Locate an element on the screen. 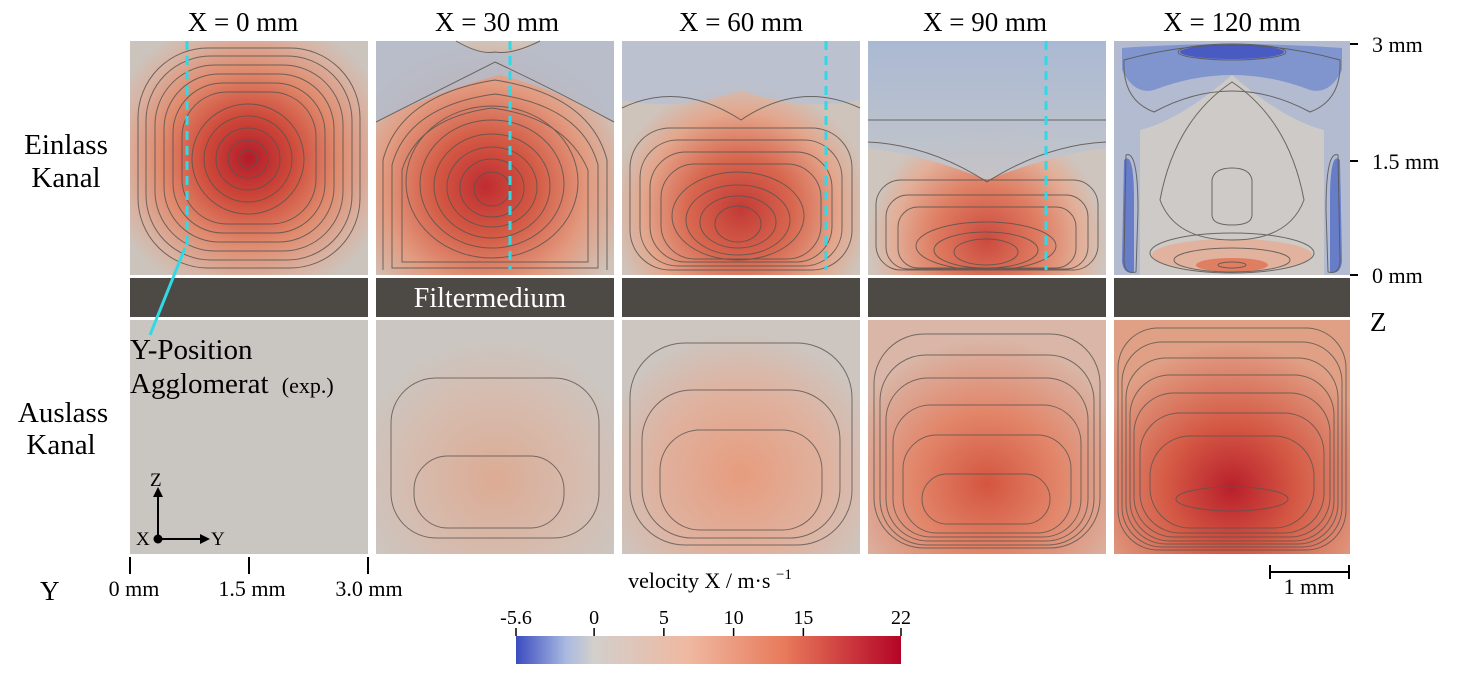  contours-inlet-x90 is located at coordinates (987, 195).